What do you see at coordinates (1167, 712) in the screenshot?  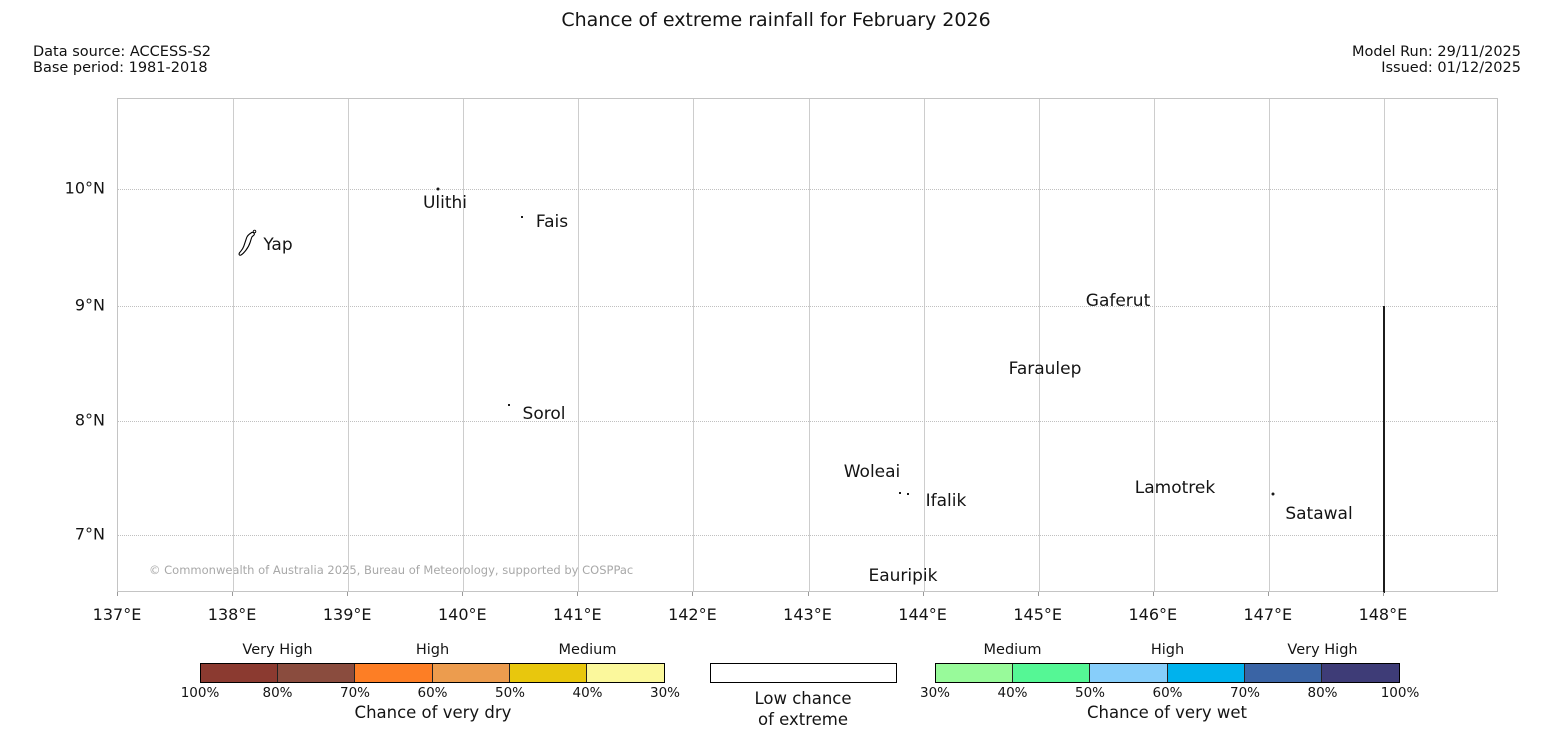 I see `wet-colorbar-title: Chance of very wet` at bounding box center [1167, 712].